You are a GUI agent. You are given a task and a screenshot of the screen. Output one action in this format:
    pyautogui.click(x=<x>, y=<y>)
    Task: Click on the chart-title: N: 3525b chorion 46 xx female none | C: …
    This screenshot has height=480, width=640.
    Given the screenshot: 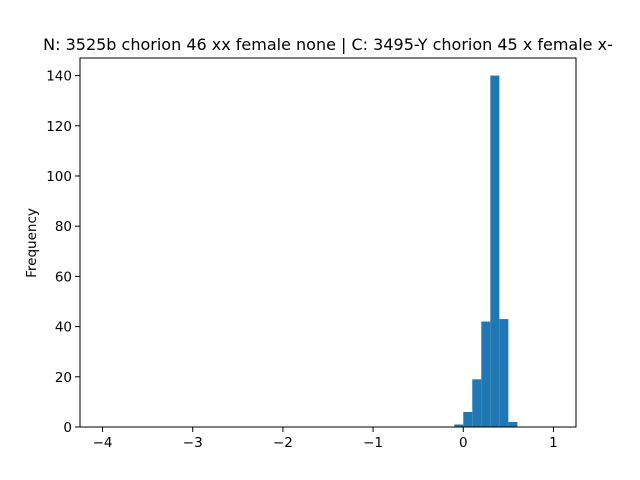 What is the action you would take?
    pyautogui.click(x=328, y=44)
    